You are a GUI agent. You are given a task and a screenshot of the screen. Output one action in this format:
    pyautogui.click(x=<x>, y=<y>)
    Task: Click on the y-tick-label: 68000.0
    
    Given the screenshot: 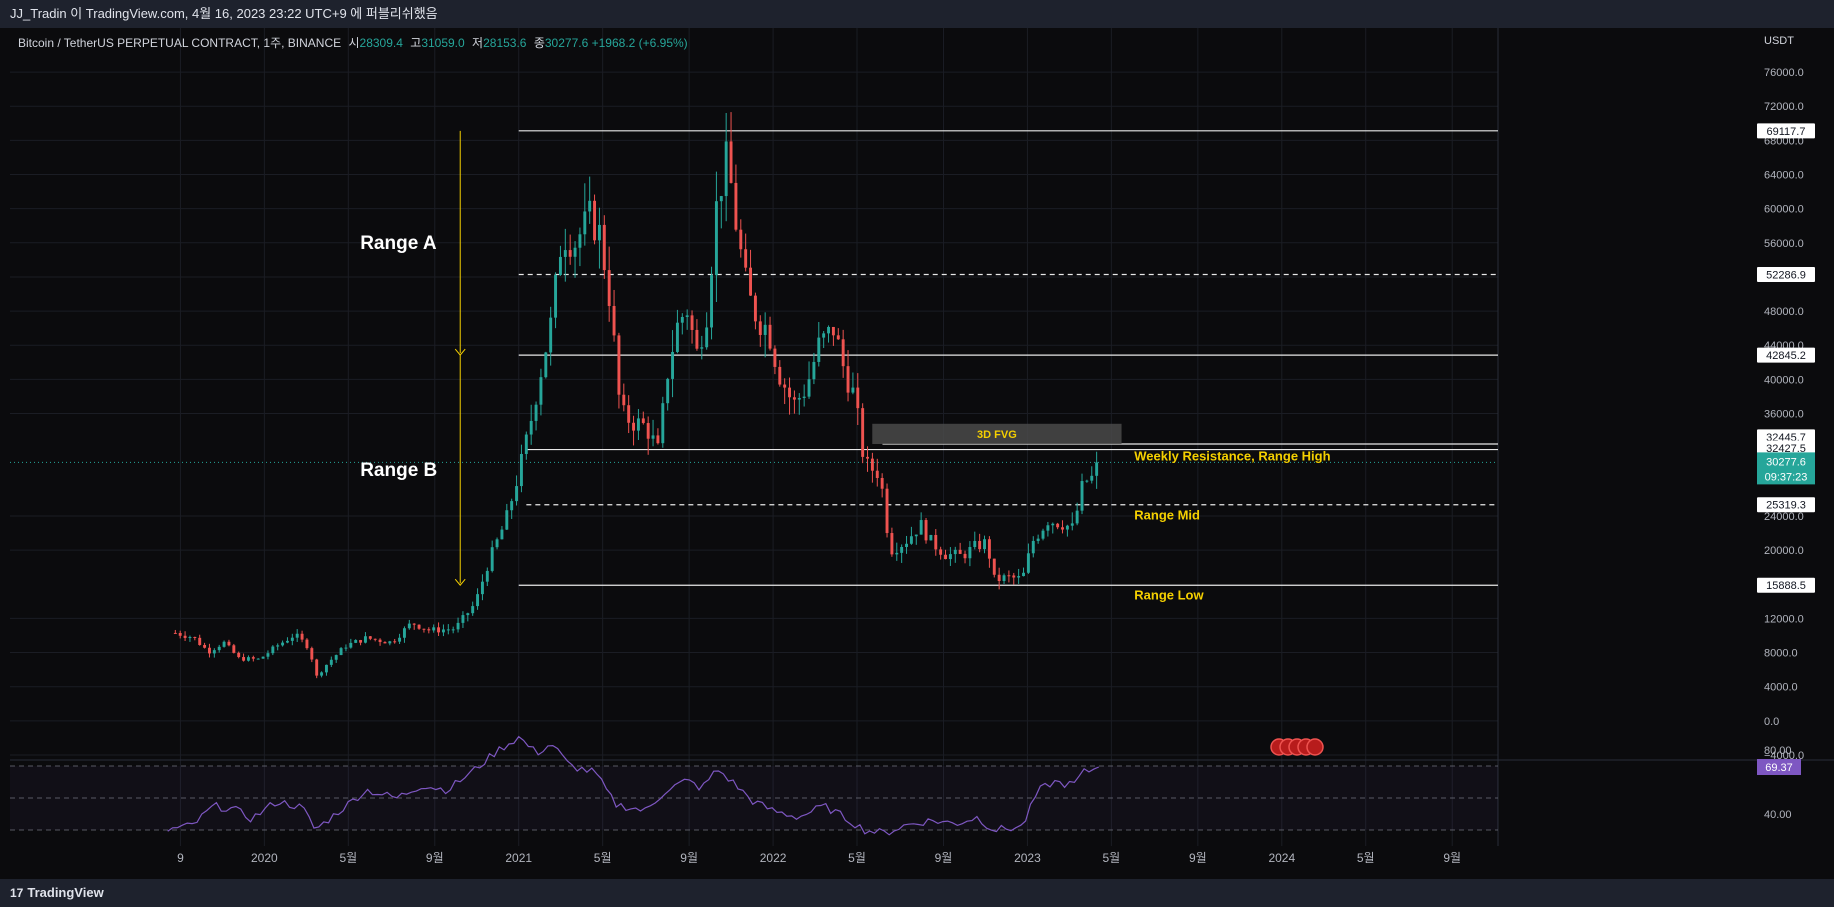 What is the action you would take?
    pyautogui.click(x=1784, y=141)
    